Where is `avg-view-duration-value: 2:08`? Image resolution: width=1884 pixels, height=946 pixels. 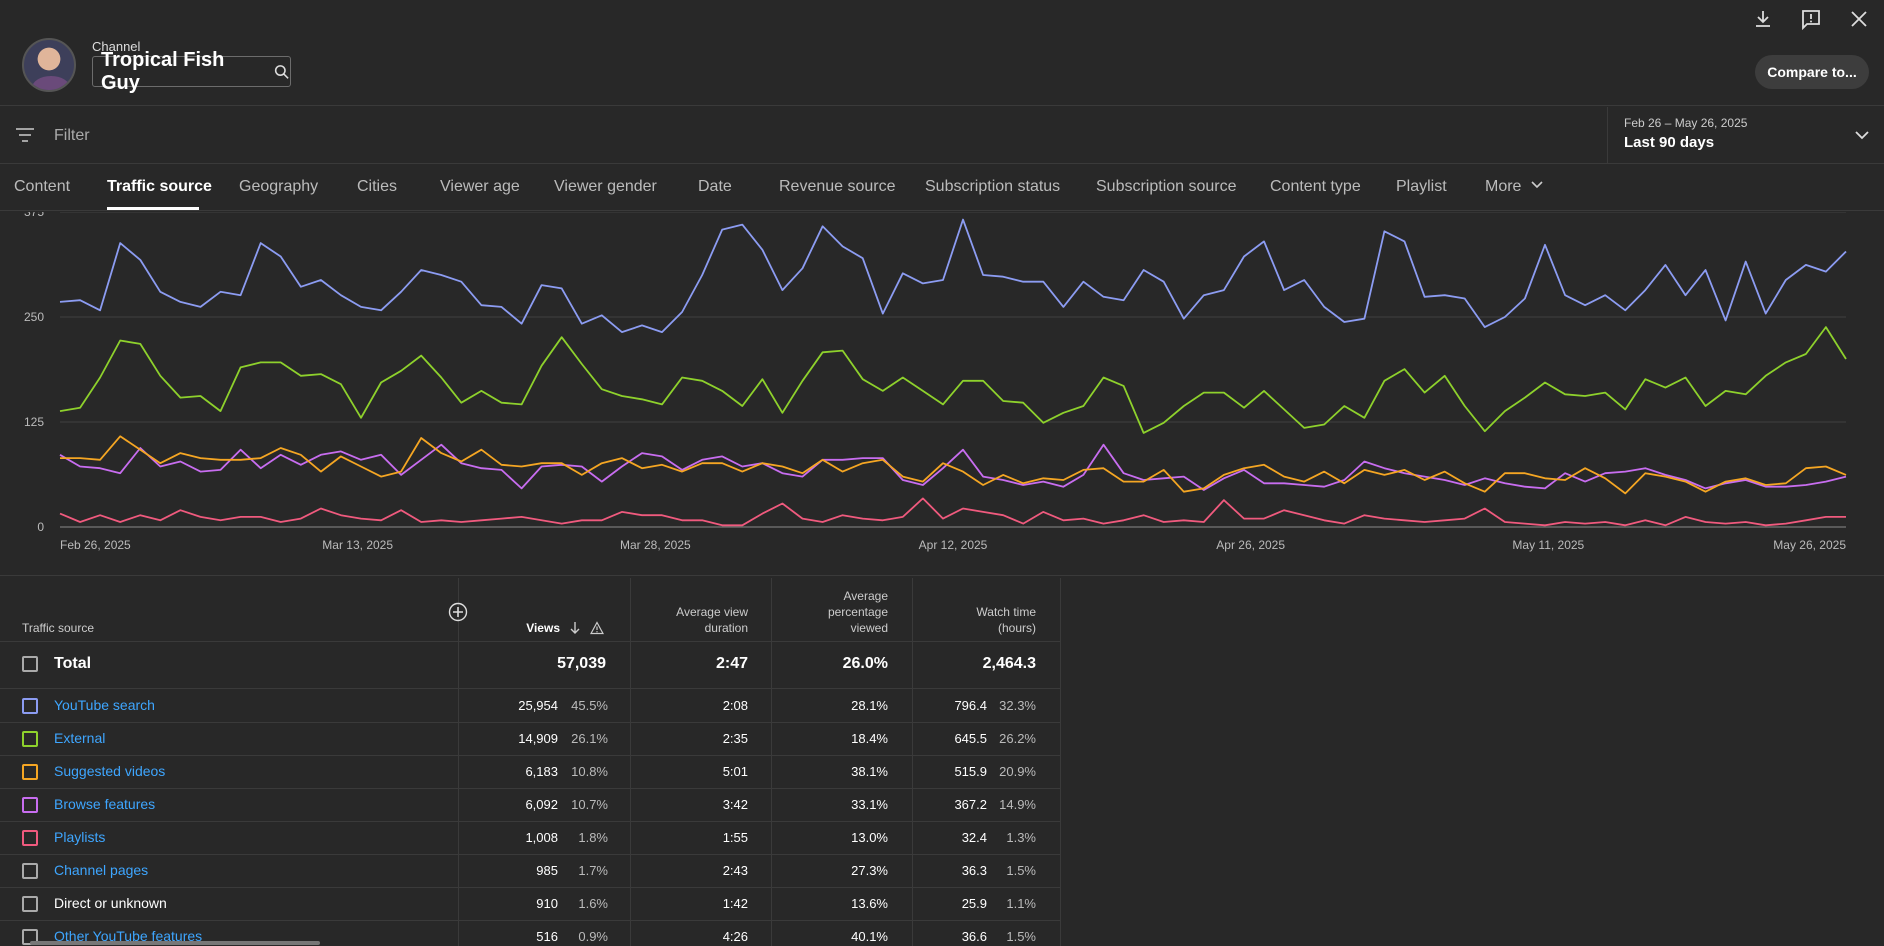 avg-view-duration-value: 2:08 is located at coordinates (735, 705).